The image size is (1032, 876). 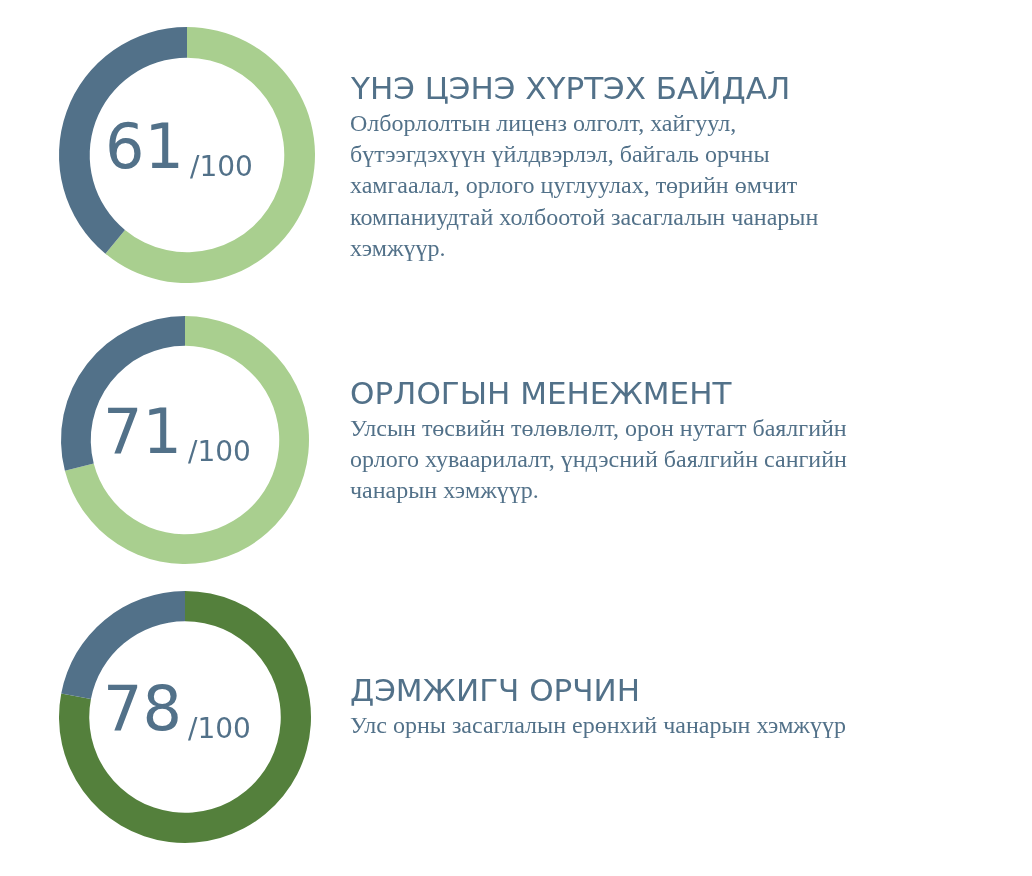 I want to click on text: ҮНЭ ЦЭНЭ ХҮРТЭХ БАЙДАЛ, so click(x=570, y=88).